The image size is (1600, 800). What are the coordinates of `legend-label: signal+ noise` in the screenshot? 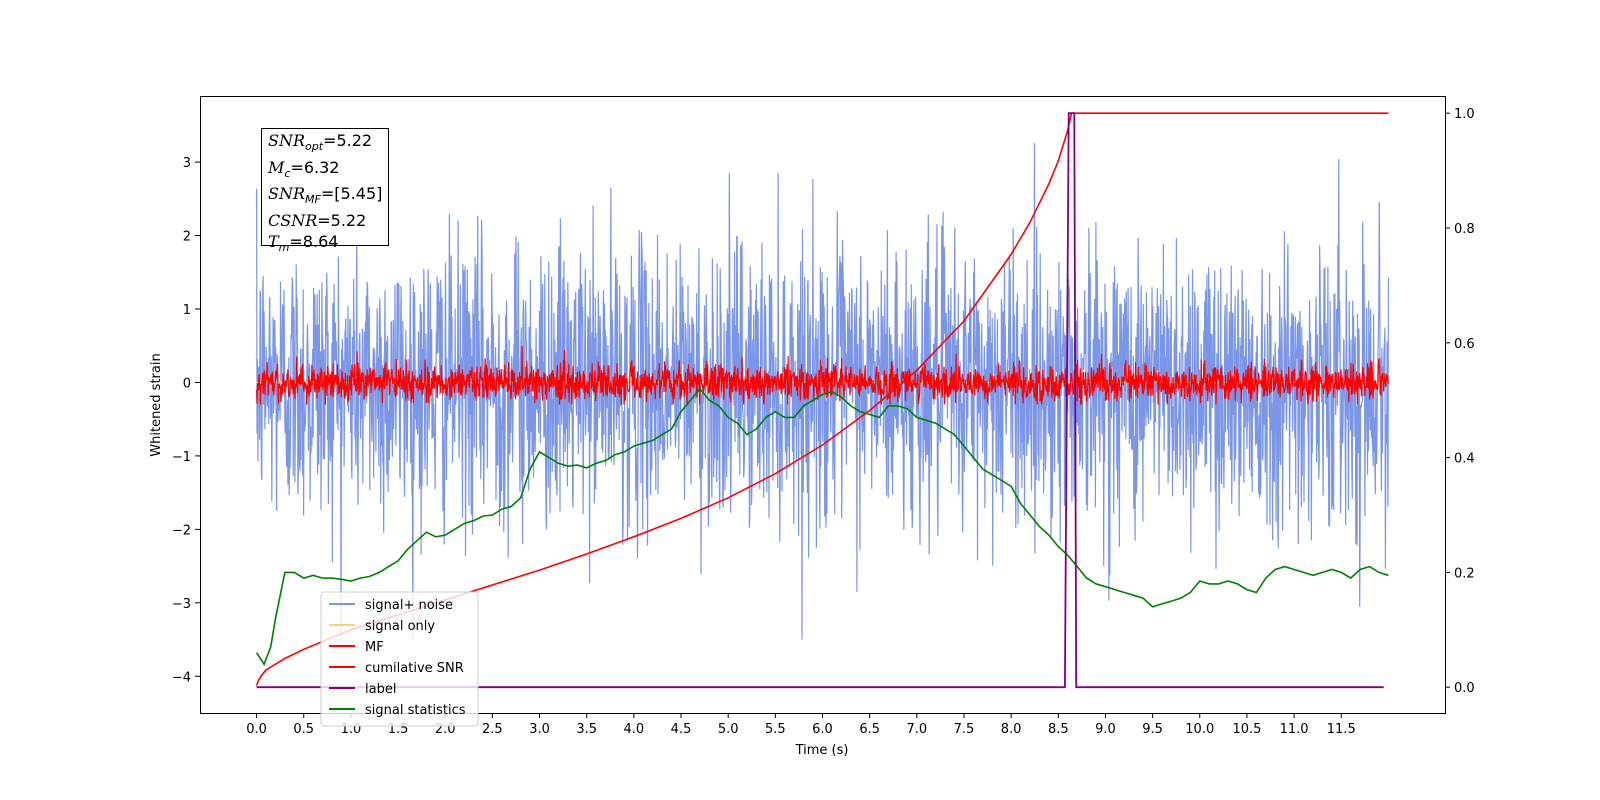 It's located at (409, 605).